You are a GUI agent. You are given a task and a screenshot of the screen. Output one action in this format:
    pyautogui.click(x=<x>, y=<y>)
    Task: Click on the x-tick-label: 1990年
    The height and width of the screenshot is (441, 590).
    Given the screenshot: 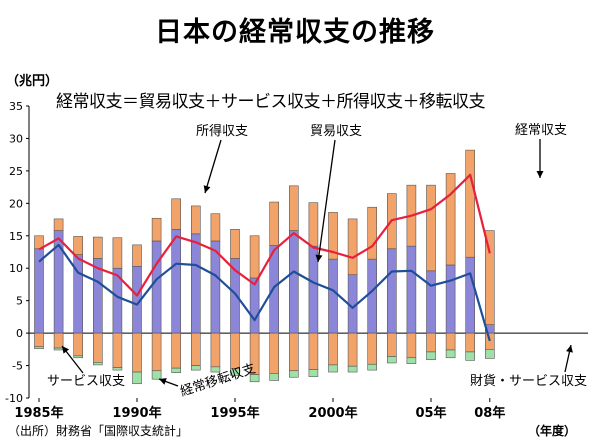 What is the action you would take?
    pyautogui.click(x=136, y=413)
    